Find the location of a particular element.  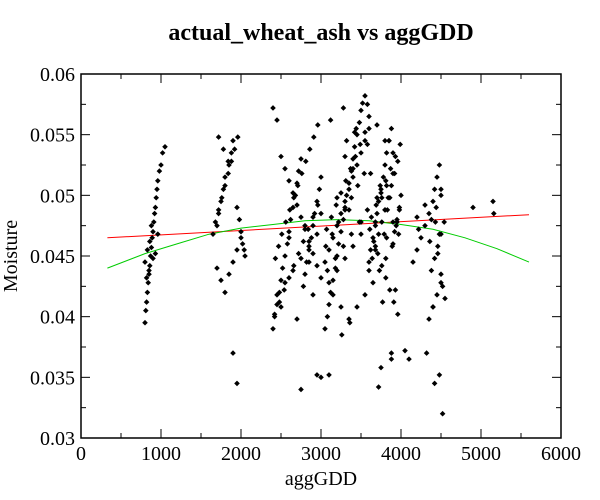

y-tick-label: 0.045 is located at coordinates (52, 257).